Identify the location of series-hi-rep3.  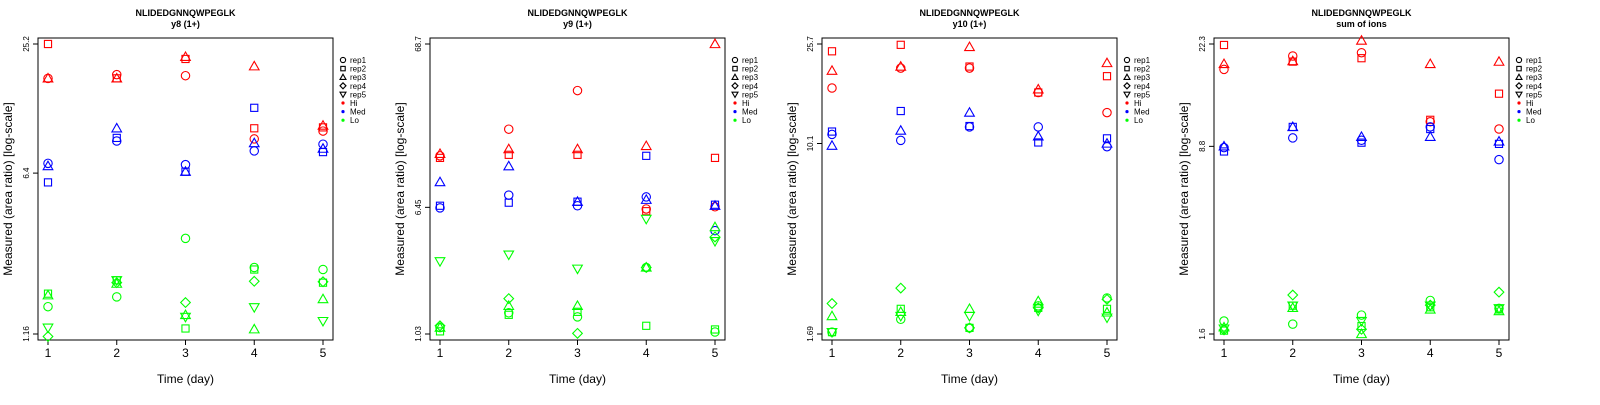
(969, 67).